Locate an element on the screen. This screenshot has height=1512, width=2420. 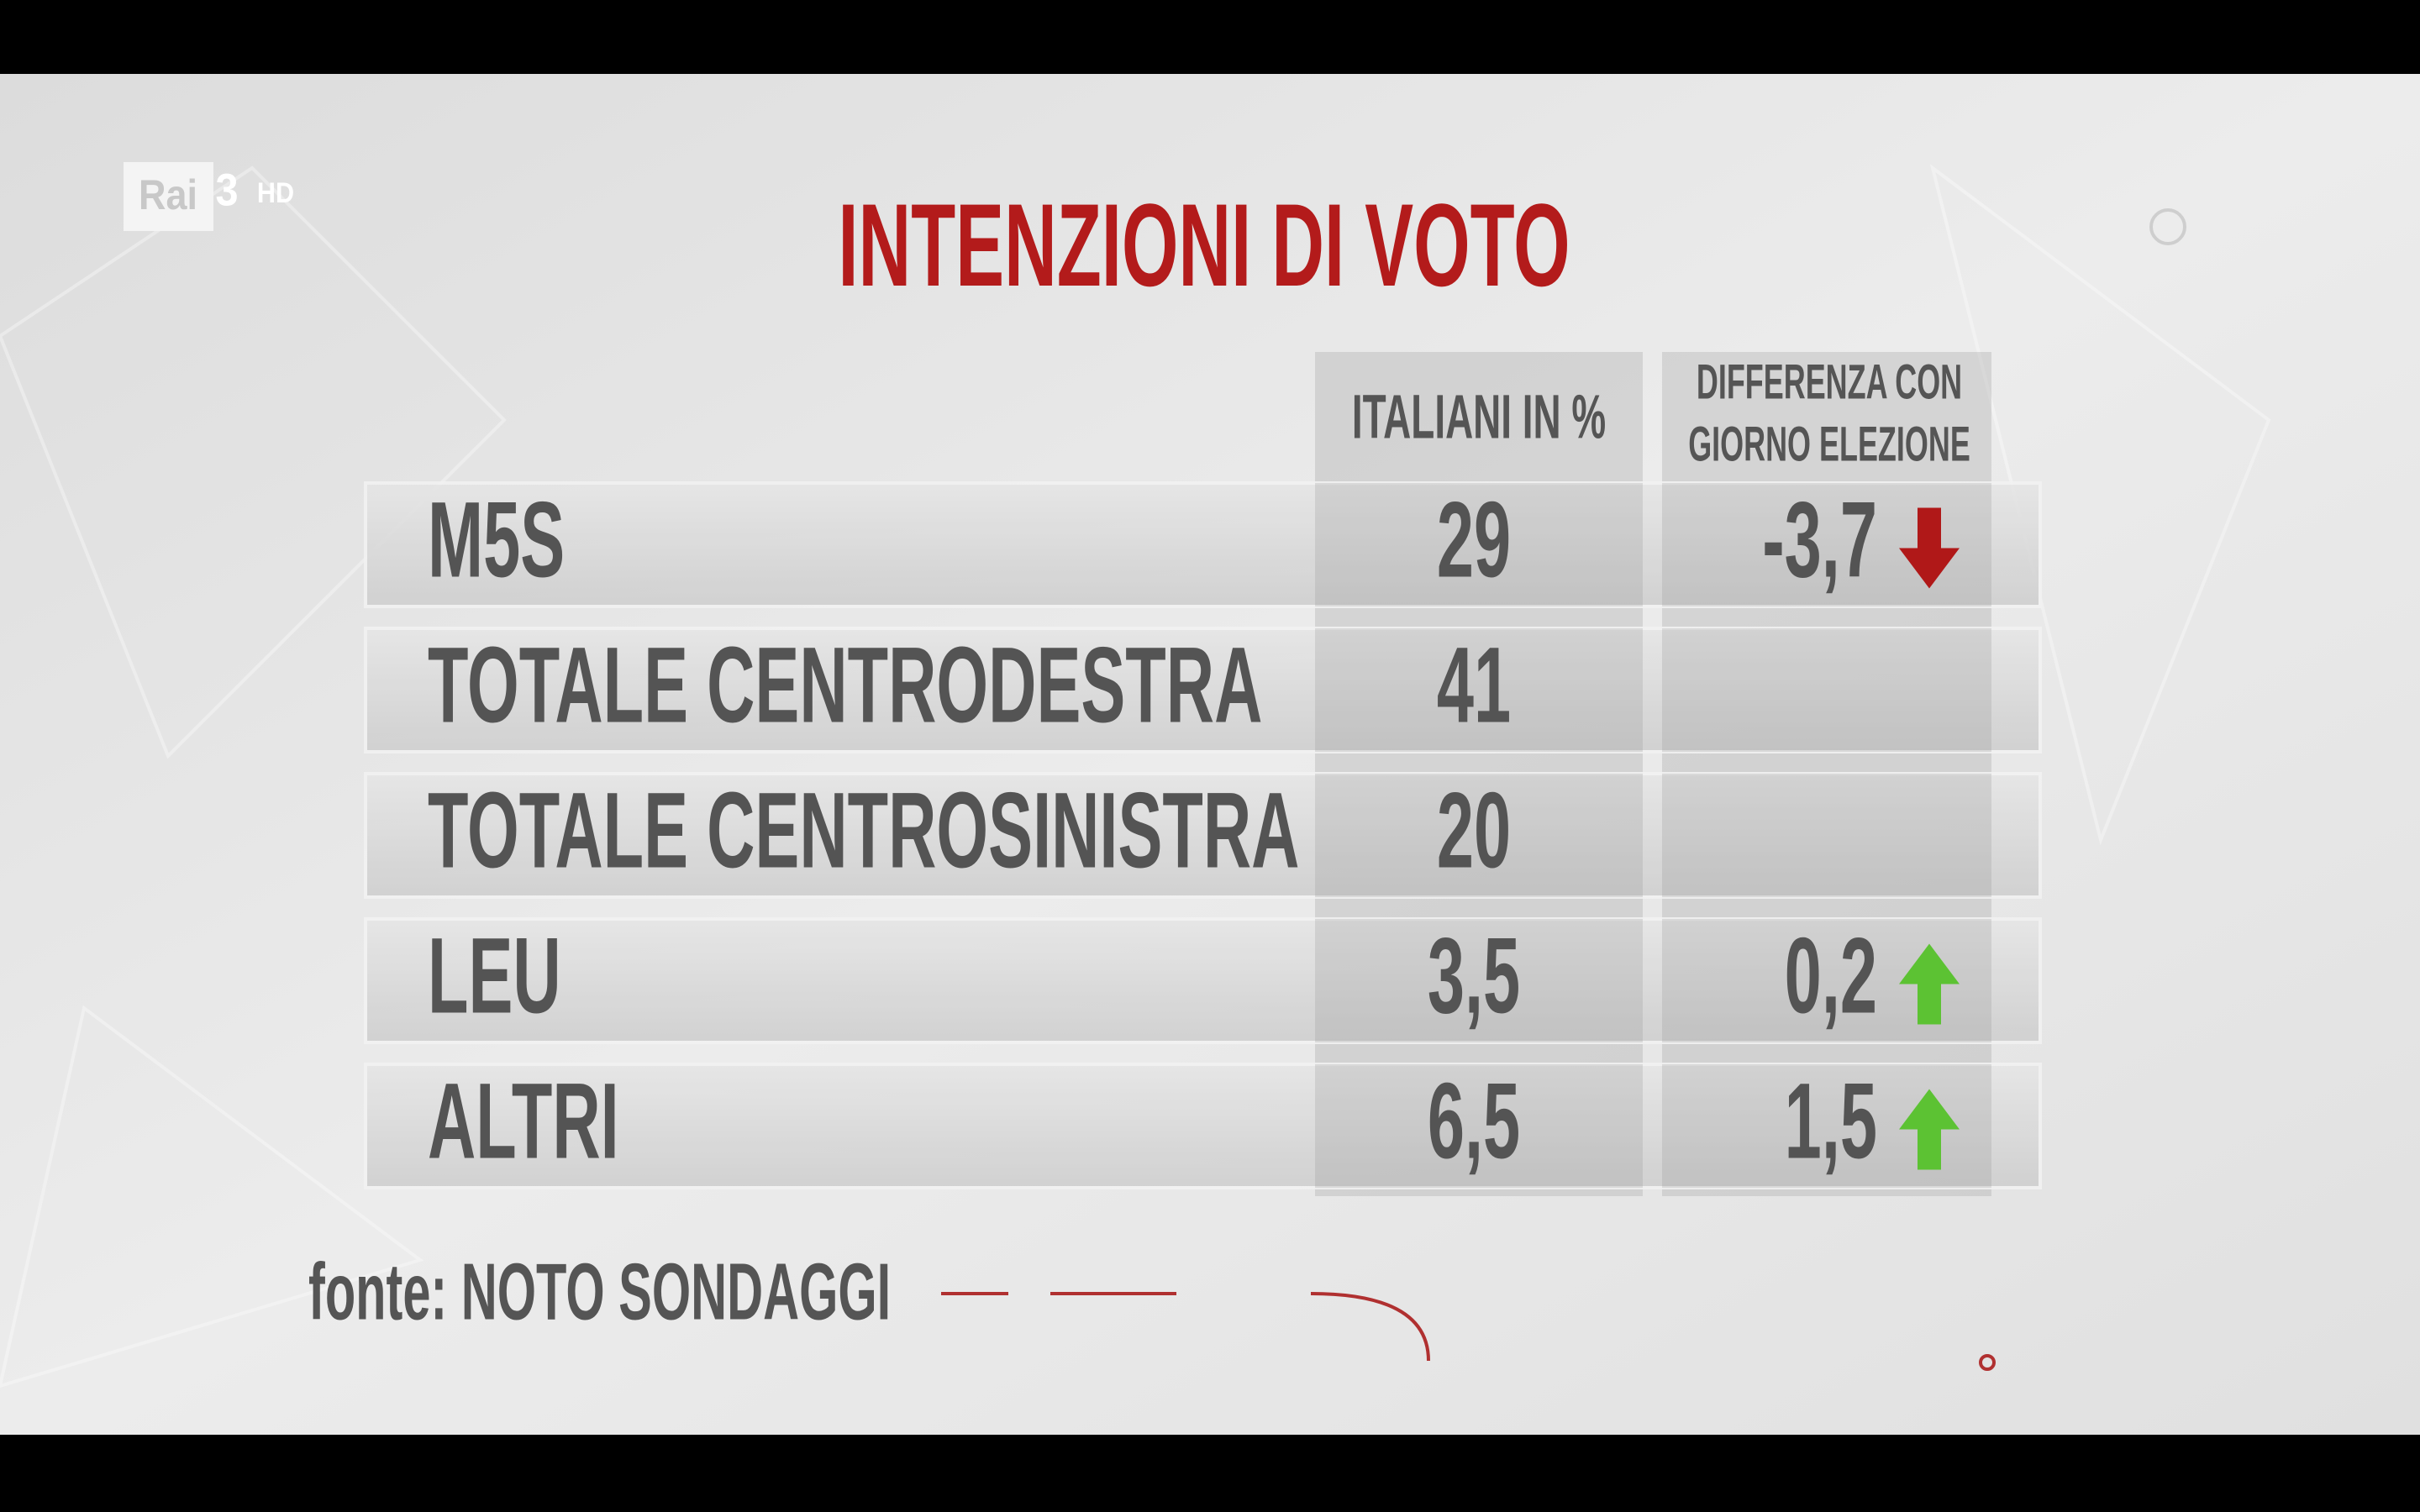
source: fonte: NOTO SONDAGGI is located at coordinates (599, 1291).